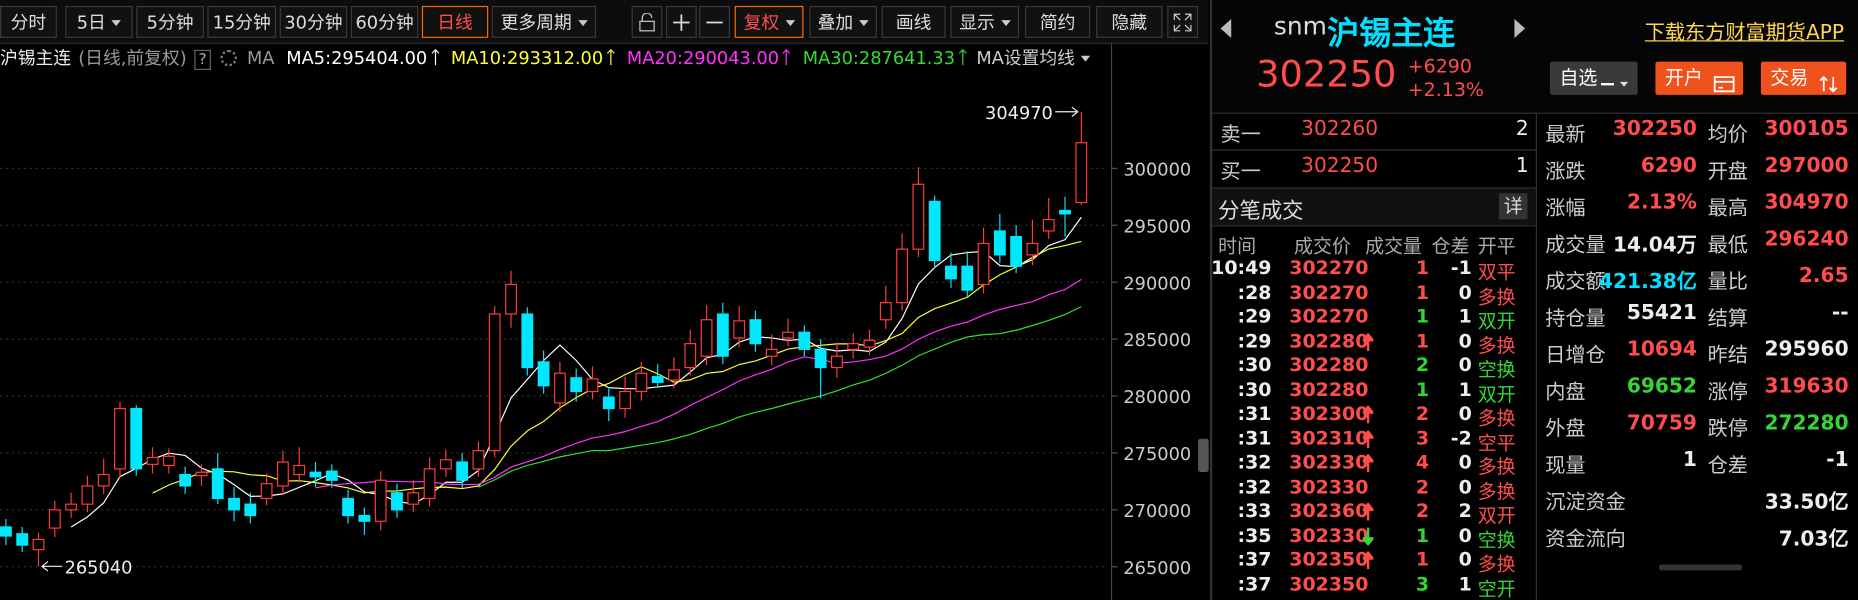  Describe the element at coordinates (1422, 413) in the screenshot. I see `trade-volume: 2` at that location.